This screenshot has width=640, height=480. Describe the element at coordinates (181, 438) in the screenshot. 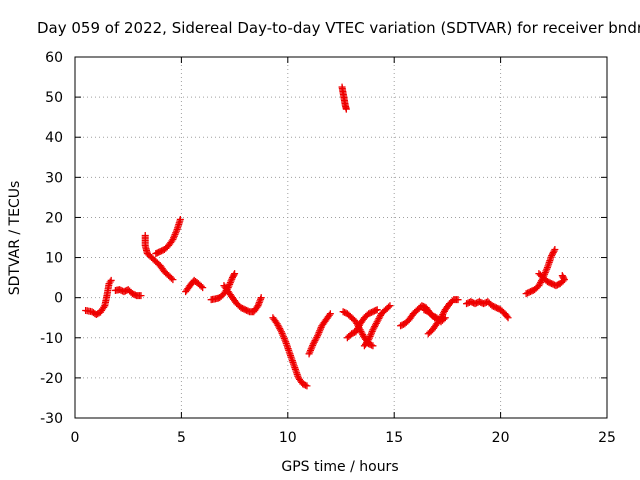

I see `x-tick-label: 5` at that location.